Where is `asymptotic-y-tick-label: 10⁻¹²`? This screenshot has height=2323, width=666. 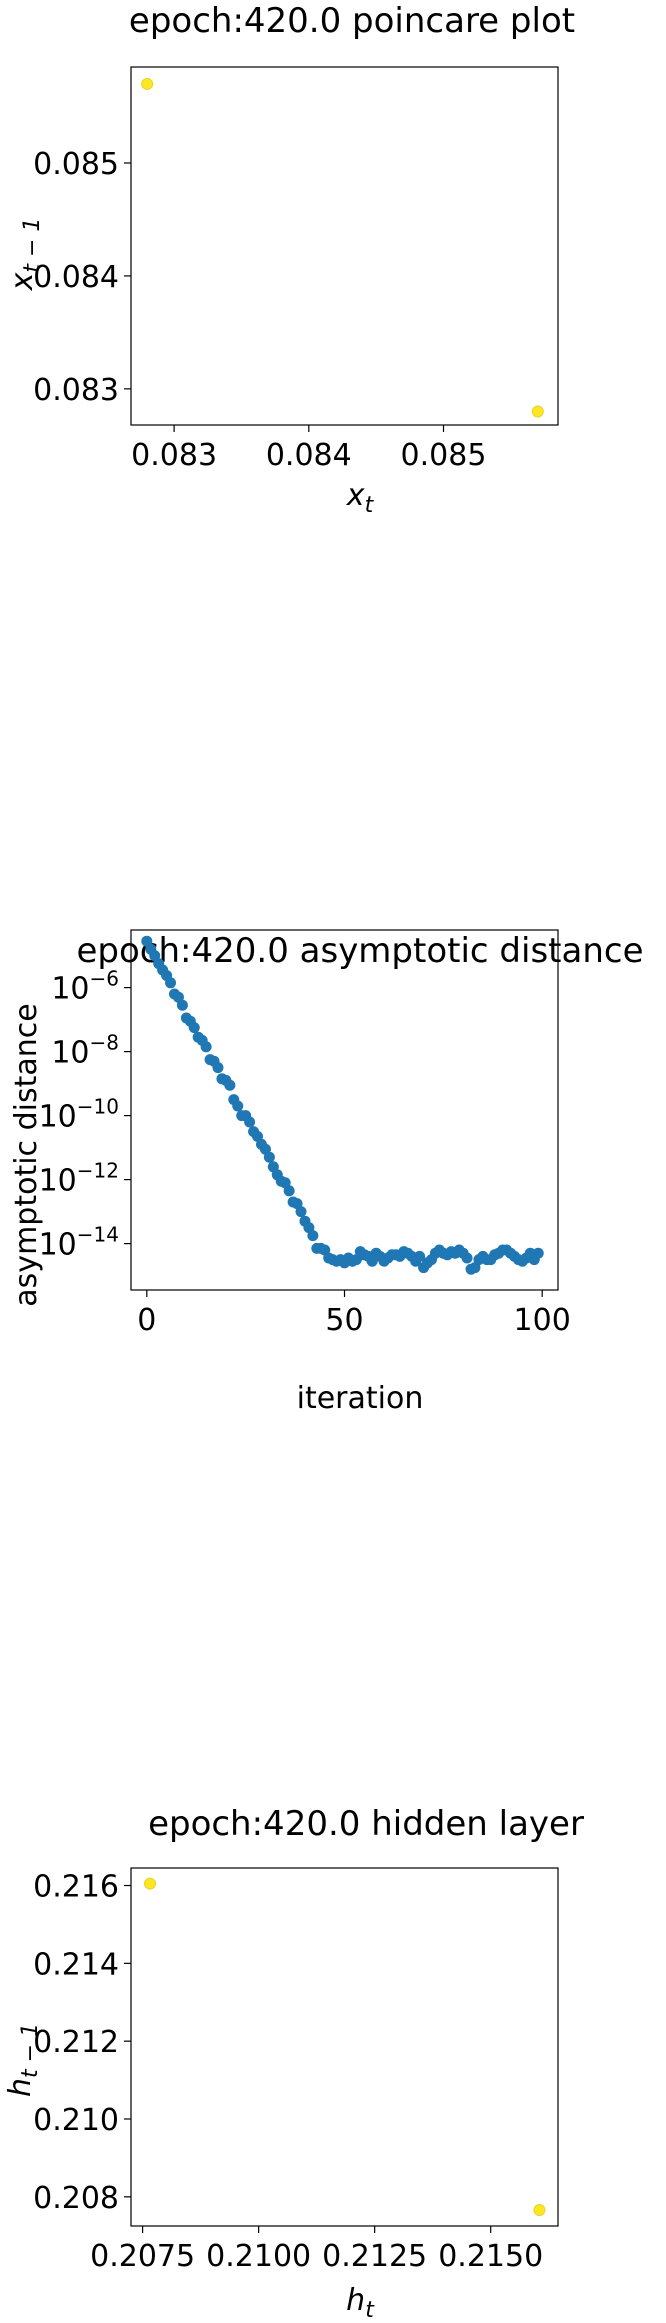 asymptotic-y-tick-label: 10⁻¹² is located at coordinates (79, 1179).